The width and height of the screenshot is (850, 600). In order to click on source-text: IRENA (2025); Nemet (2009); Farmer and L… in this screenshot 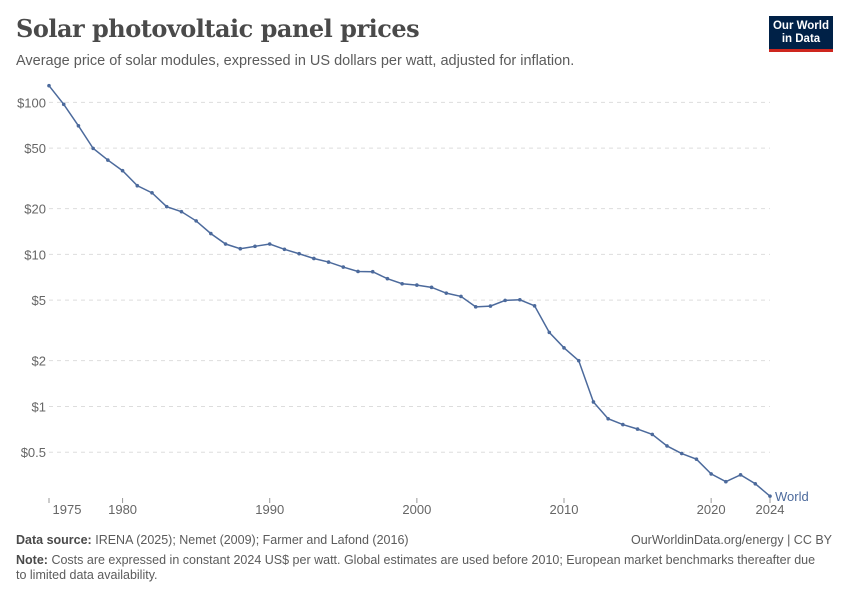, I will do `click(252, 540)`.